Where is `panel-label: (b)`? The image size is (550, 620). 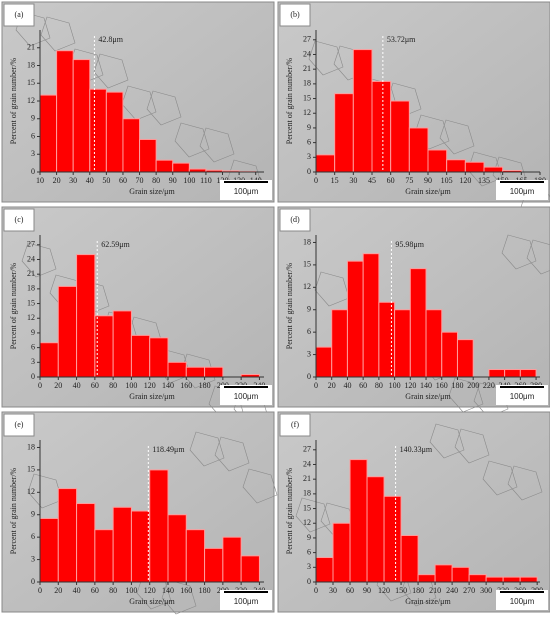
panel-label: (b) is located at coordinates (295, 14).